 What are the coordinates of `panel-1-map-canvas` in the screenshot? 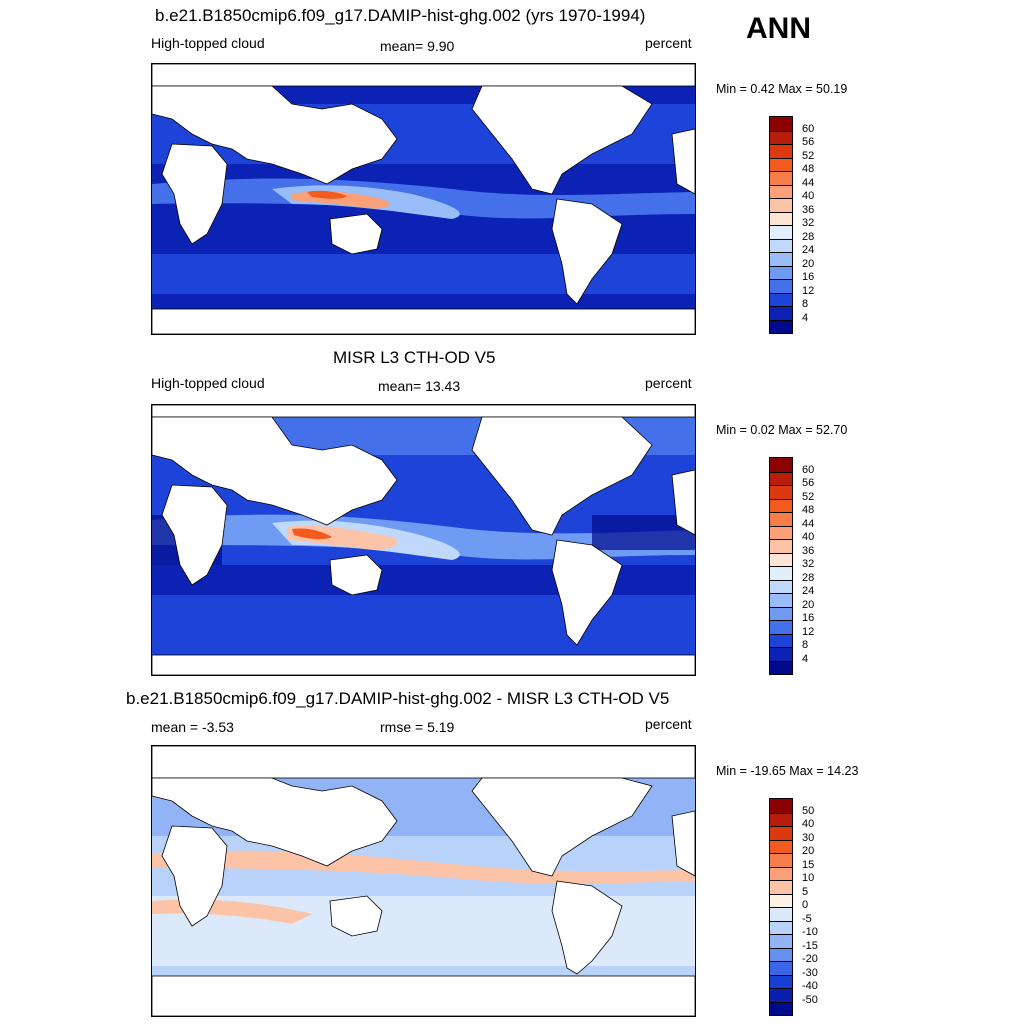 It's located at (423, 199).